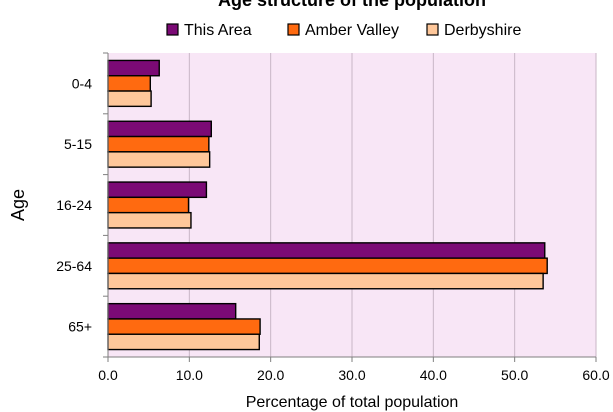 The width and height of the screenshot is (613, 412). What do you see at coordinates (218, 30) in the screenshot?
I see `legend-label-this-area: This Area` at bounding box center [218, 30].